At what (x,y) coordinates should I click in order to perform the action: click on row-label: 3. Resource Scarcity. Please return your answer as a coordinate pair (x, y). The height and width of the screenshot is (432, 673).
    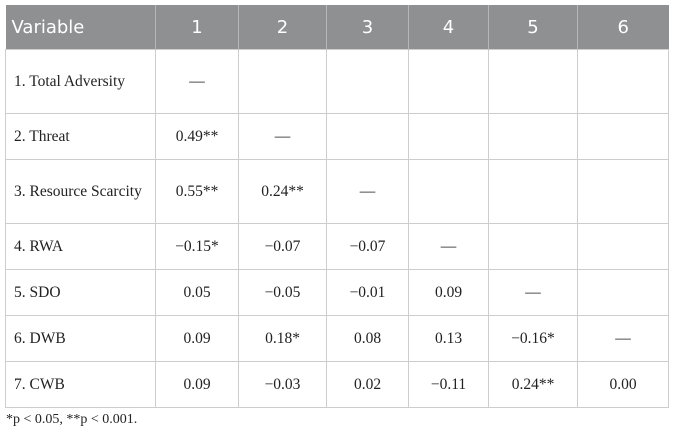
    Looking at the image, I should click on (80, 191).